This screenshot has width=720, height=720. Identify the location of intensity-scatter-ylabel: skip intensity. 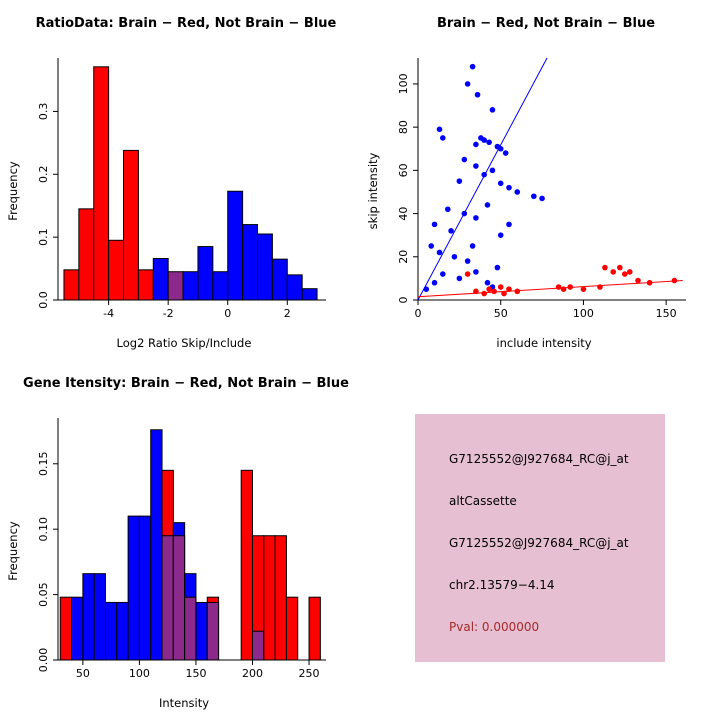
(373, 191).